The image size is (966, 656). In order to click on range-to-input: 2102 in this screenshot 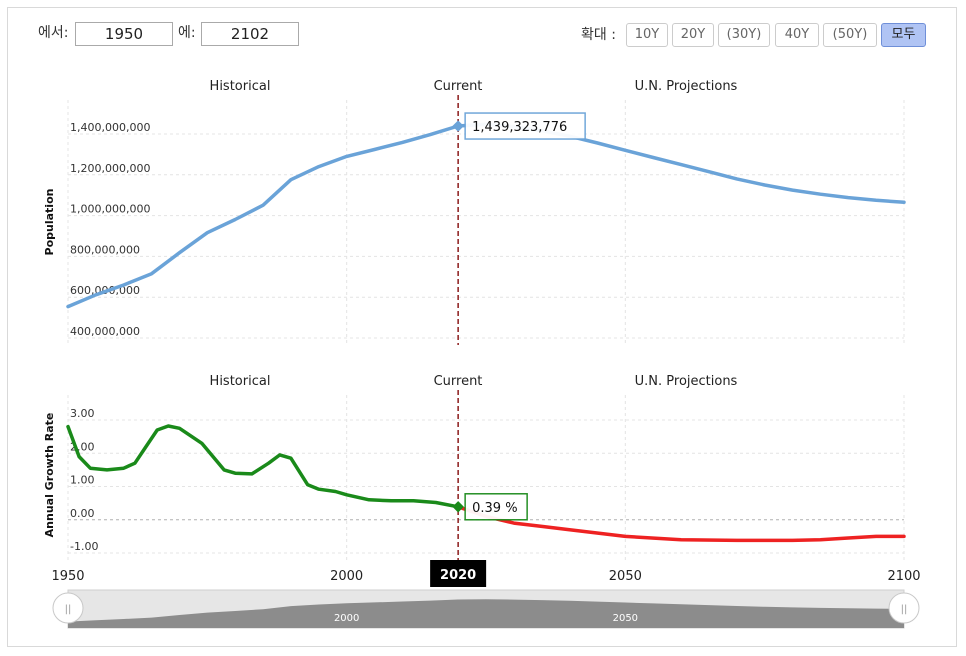, I will do `click(250, 34)`.